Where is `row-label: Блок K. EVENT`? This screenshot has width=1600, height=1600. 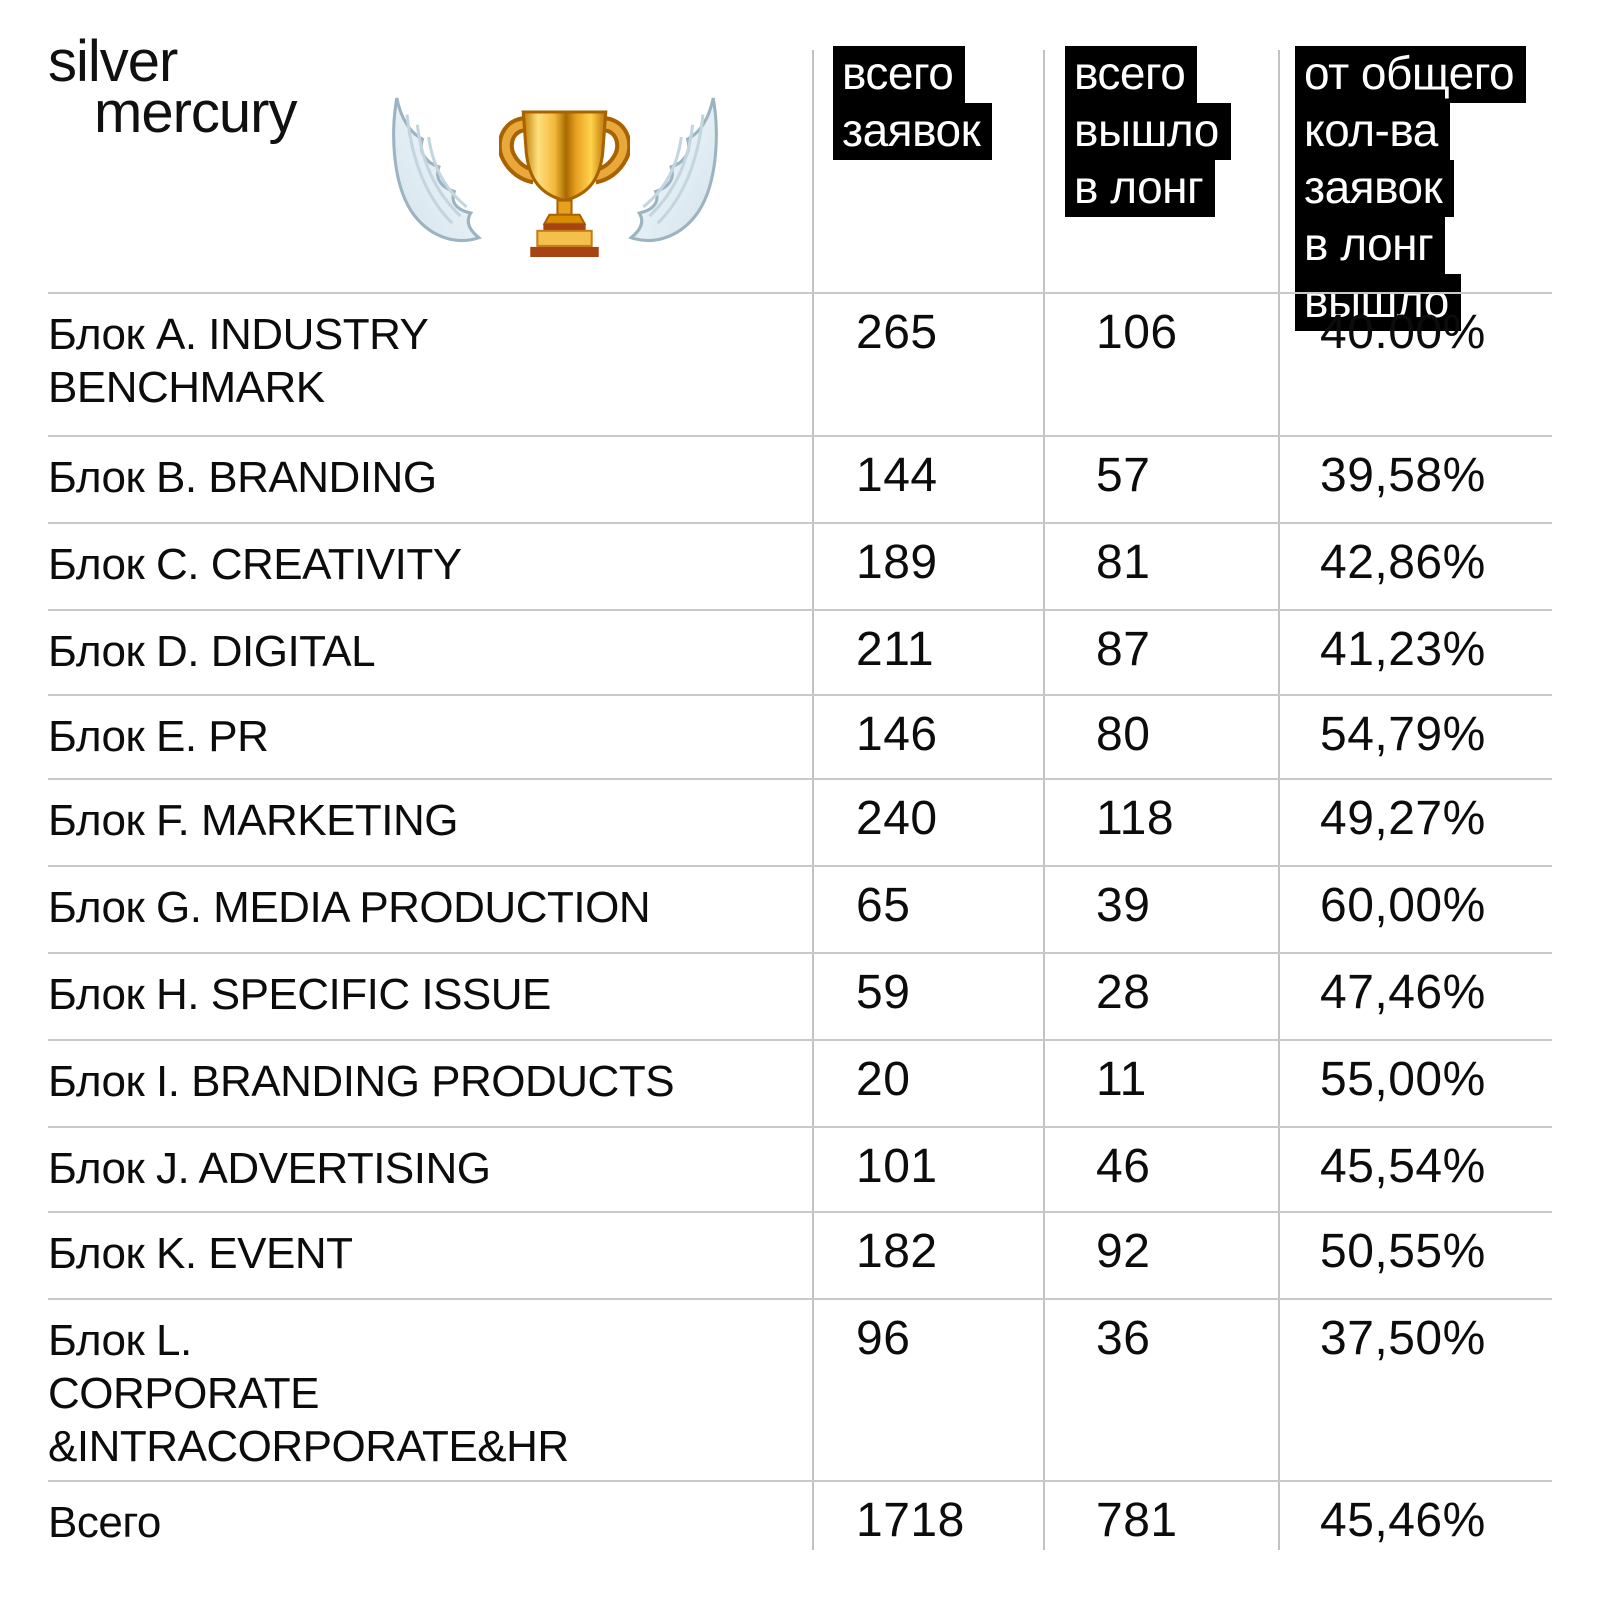
row-label: Блок K. EVENT is located at coordinates (200, 1253).